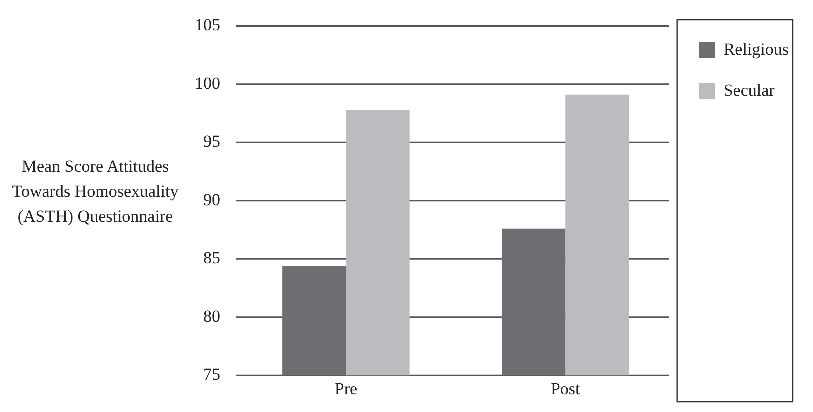 This screenshot has height=412, width=813. What do you see at coordinates (565, 388) in the screenshot?
I see `x-tick-label: Post` at bounding box center [565, 388].